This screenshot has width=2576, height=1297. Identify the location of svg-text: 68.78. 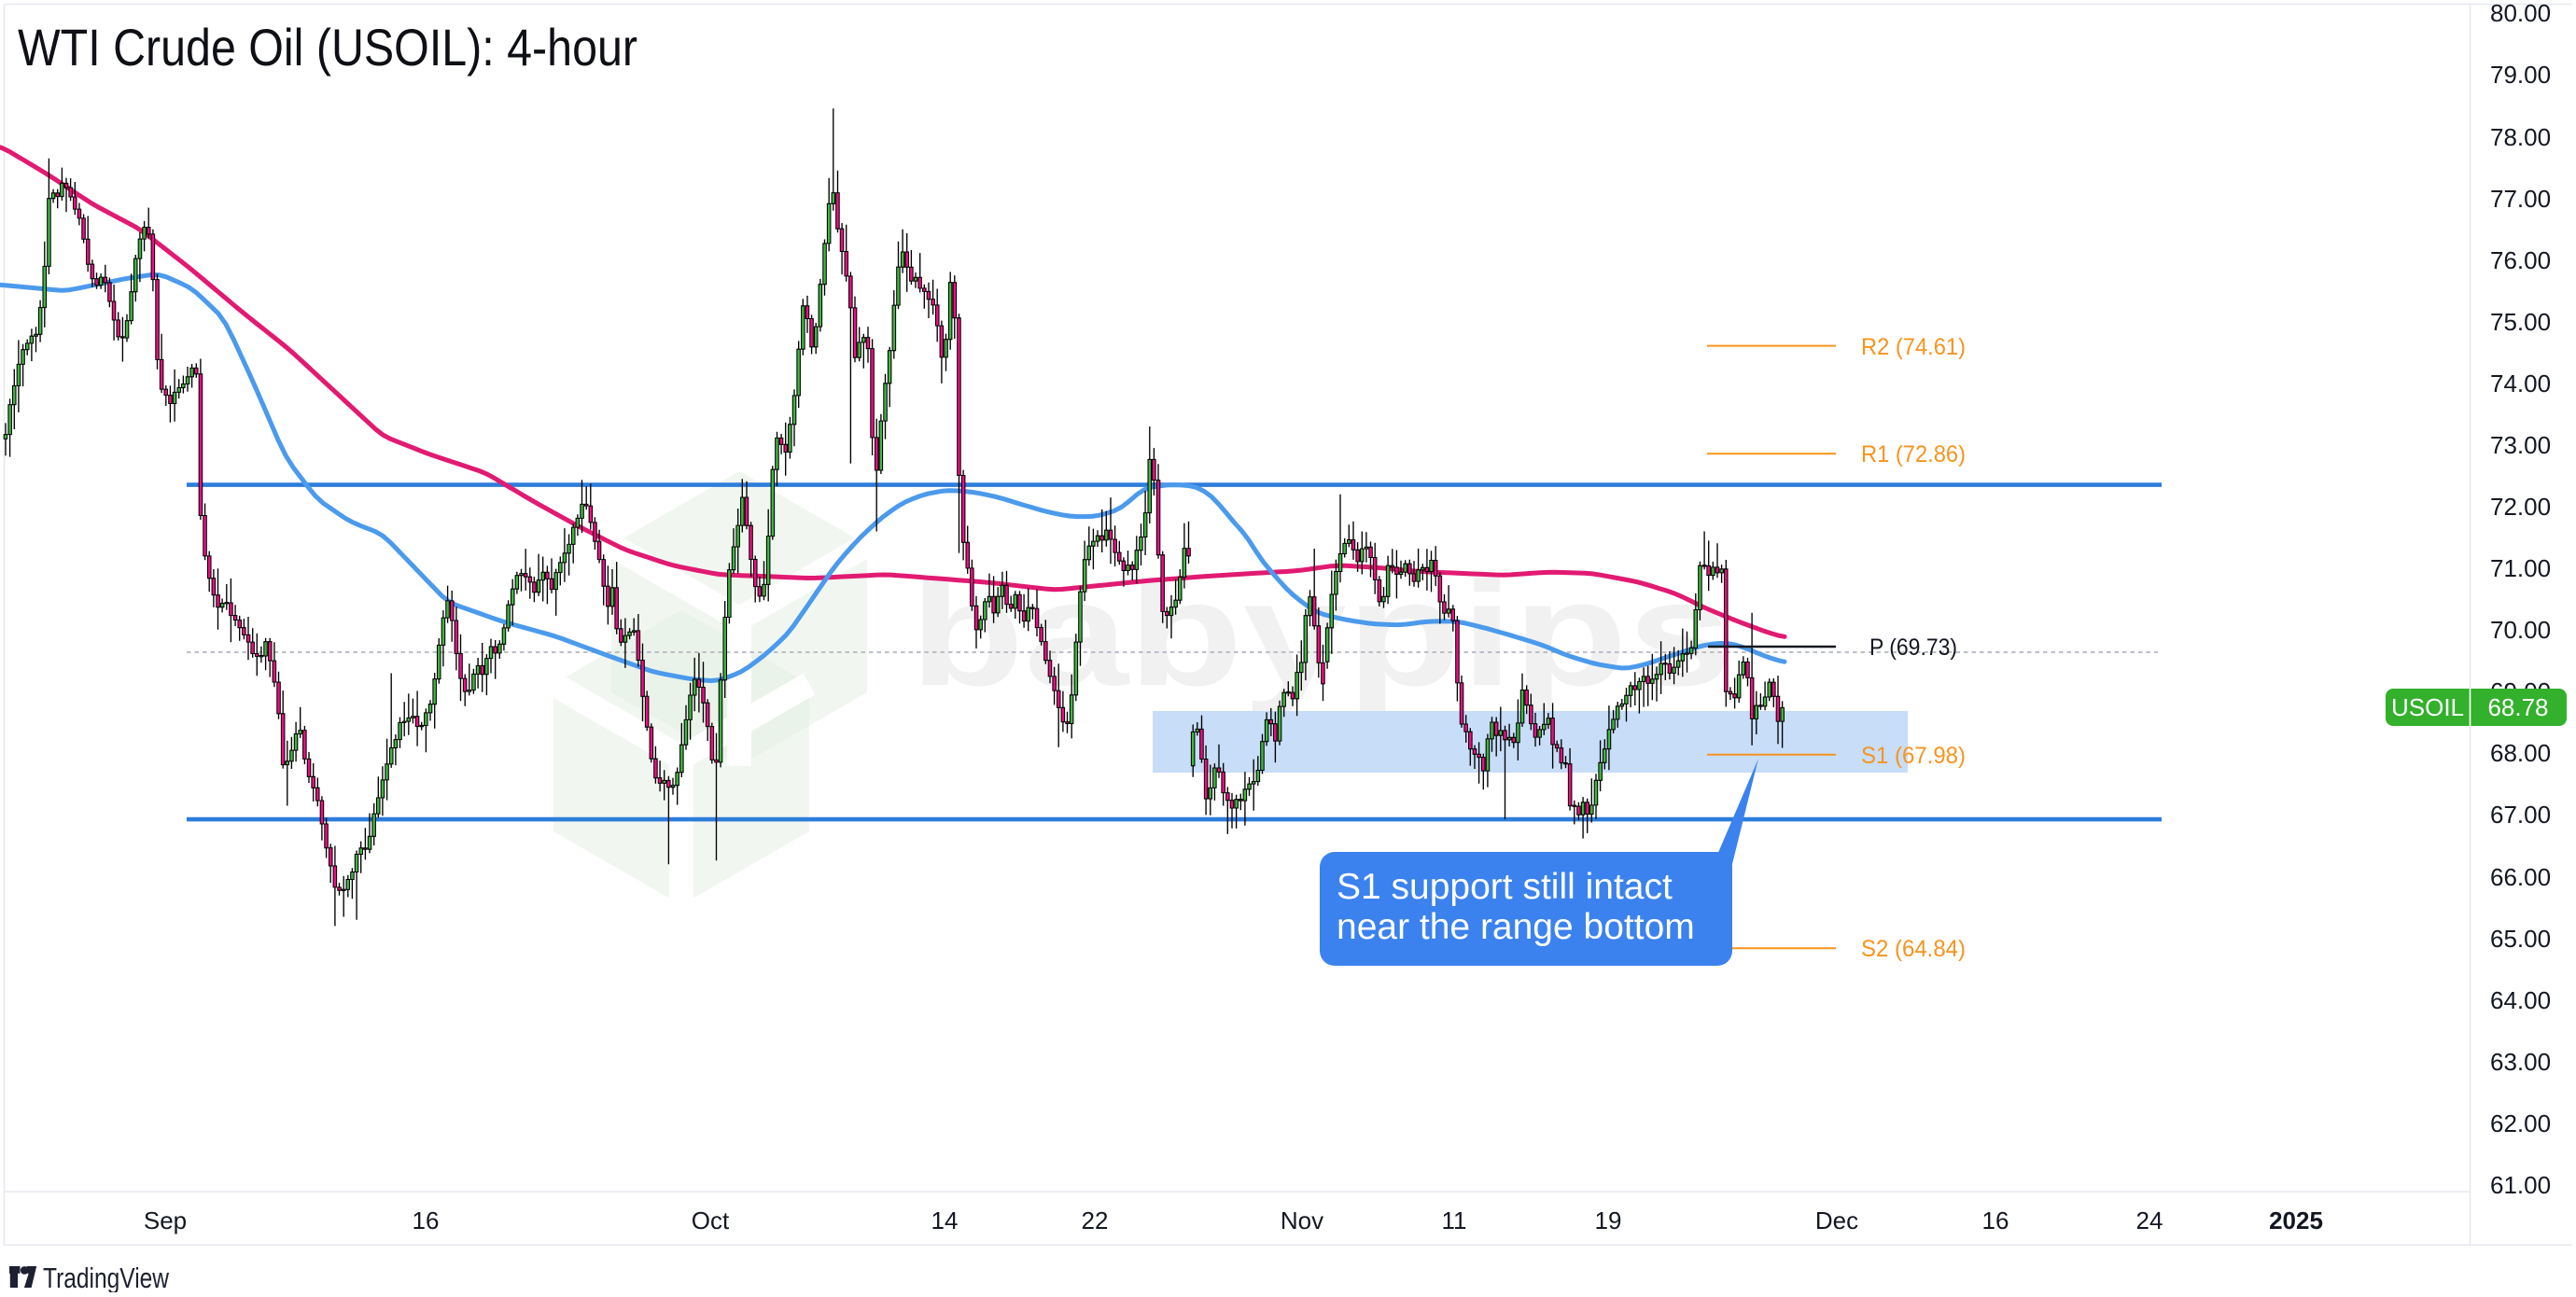
(2517, 707).